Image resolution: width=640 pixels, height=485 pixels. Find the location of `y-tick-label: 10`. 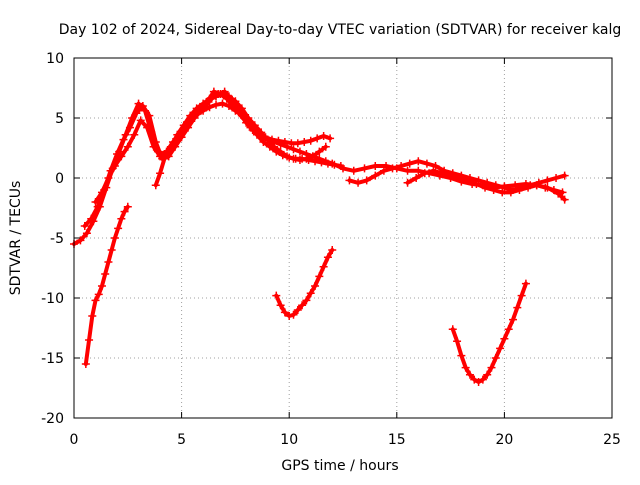

y-tick-label: 10 is located at coordinates (55, 59).